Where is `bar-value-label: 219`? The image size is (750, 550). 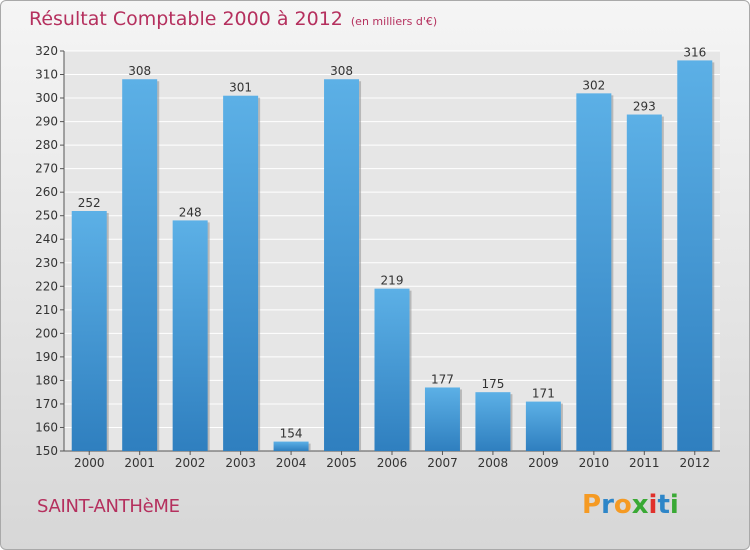
bar-value-label: 219 is located at coordinates (392, 281).